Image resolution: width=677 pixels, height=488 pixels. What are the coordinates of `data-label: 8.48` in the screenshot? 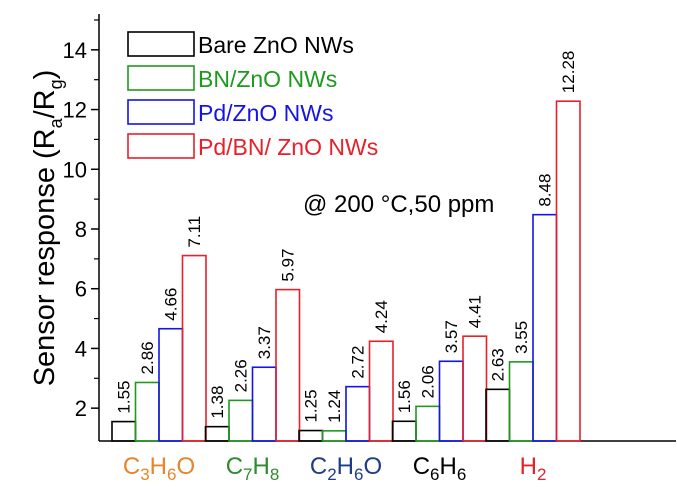 It's located at (545, 190).